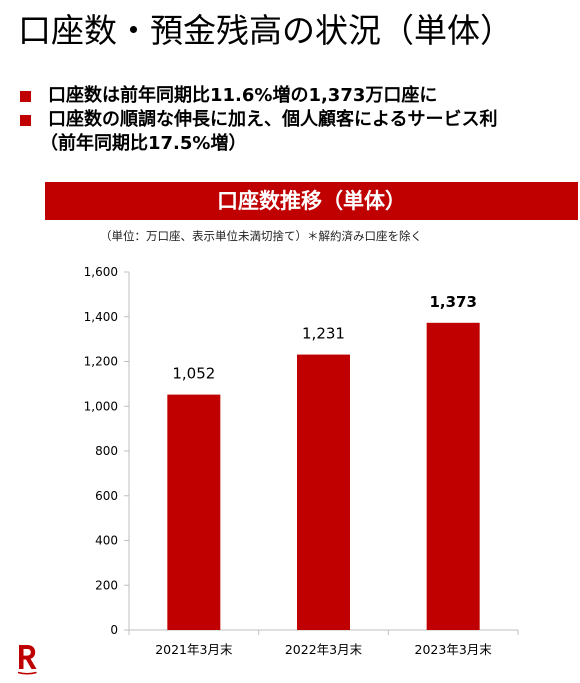 Image resolution: width=580 pixels, height=683 pixels. I want to click on page-title: 口座数・預金残高の状況（単体）, so click(265, 30).